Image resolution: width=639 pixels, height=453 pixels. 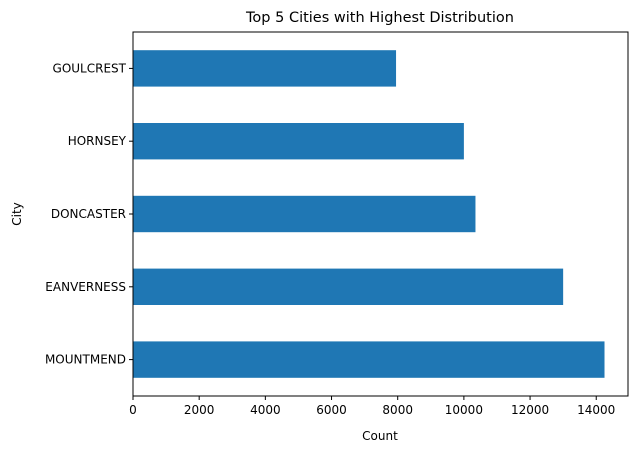 What do you see at coordinates (199, 410) in the screenshot?
I see `x-tick-label: 2000` at bounding box center [199, 410].